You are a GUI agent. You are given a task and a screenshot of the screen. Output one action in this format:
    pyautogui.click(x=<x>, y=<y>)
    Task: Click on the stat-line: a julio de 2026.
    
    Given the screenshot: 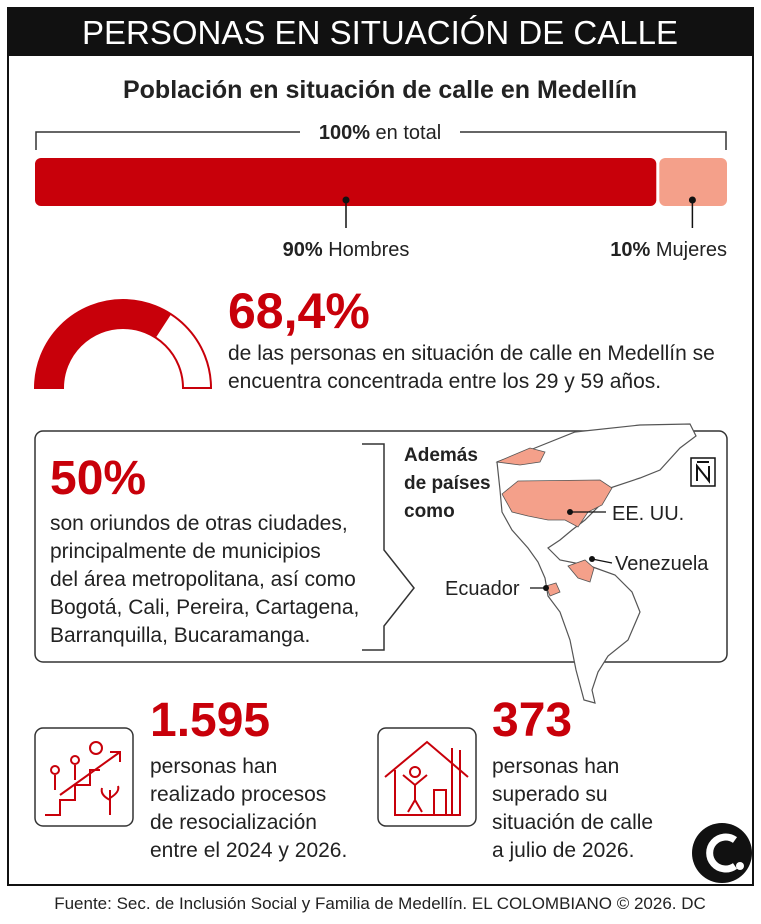 What is the action you would take?
    pyautogui.click(x=563, y=850)
    